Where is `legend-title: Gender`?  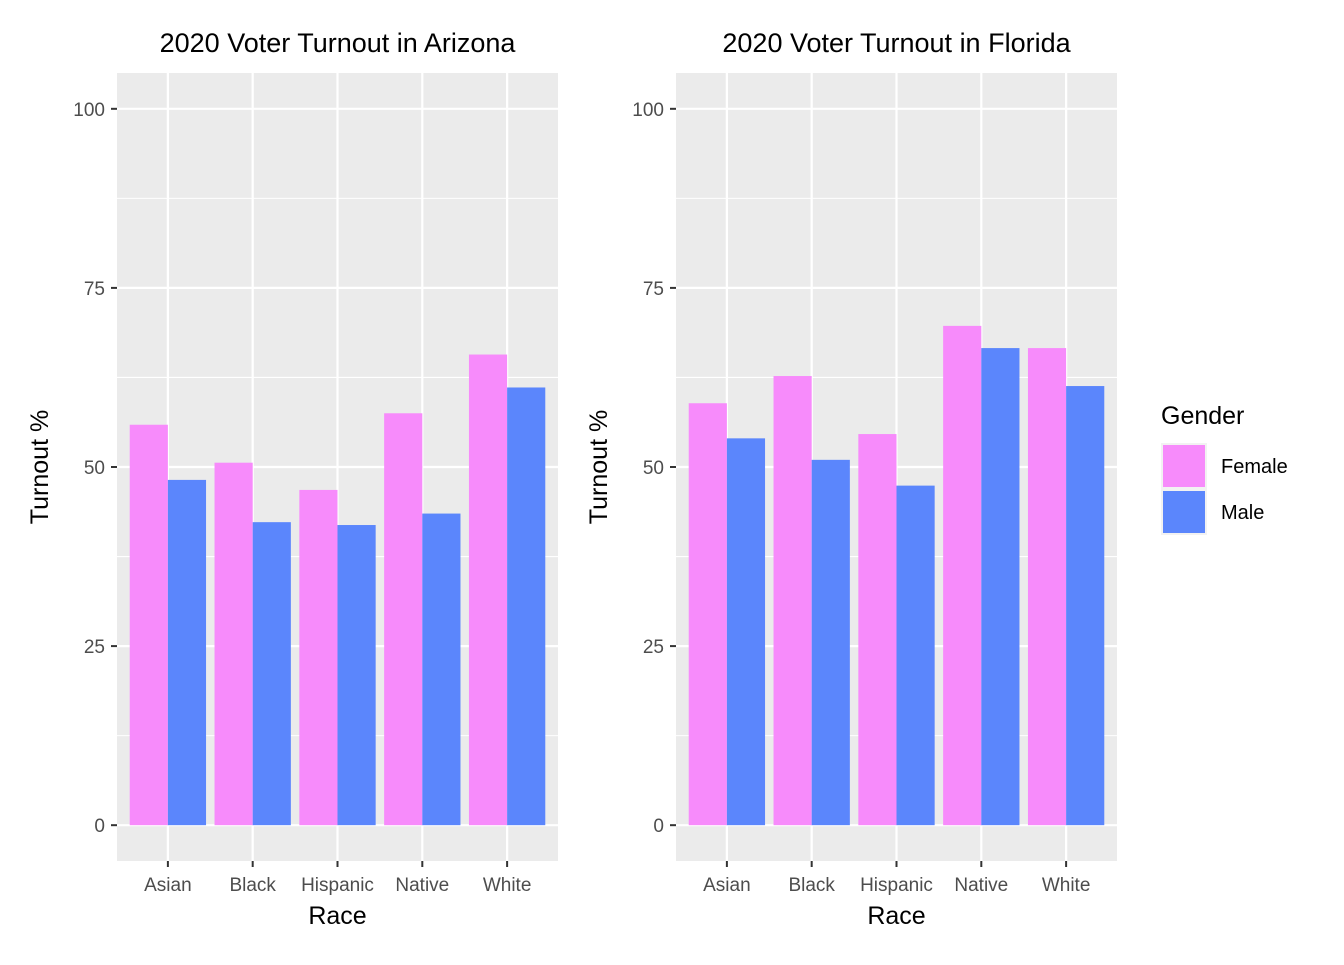 legend-title: Gender is located at coordinates (1202, 416).